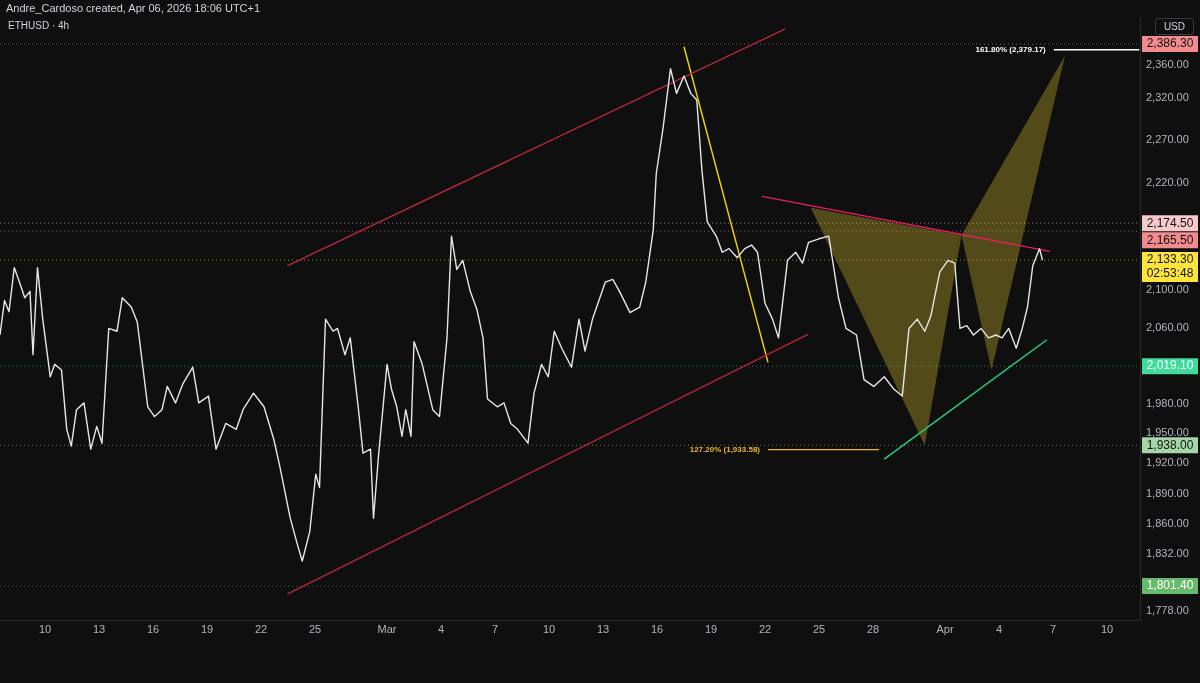  I want to click on chart-subtitle: Andre_Cardoso created, Apr 06, 2026 18:06 UTC+1, so click(133, 8).